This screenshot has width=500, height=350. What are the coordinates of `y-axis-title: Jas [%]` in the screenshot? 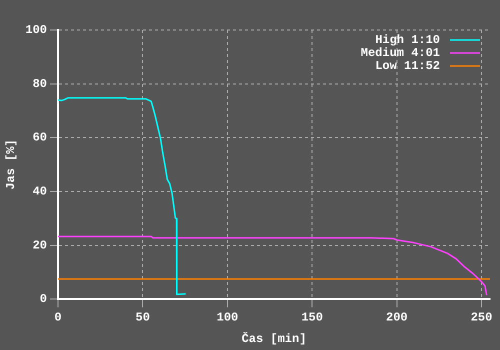 It's located at (11, 164).